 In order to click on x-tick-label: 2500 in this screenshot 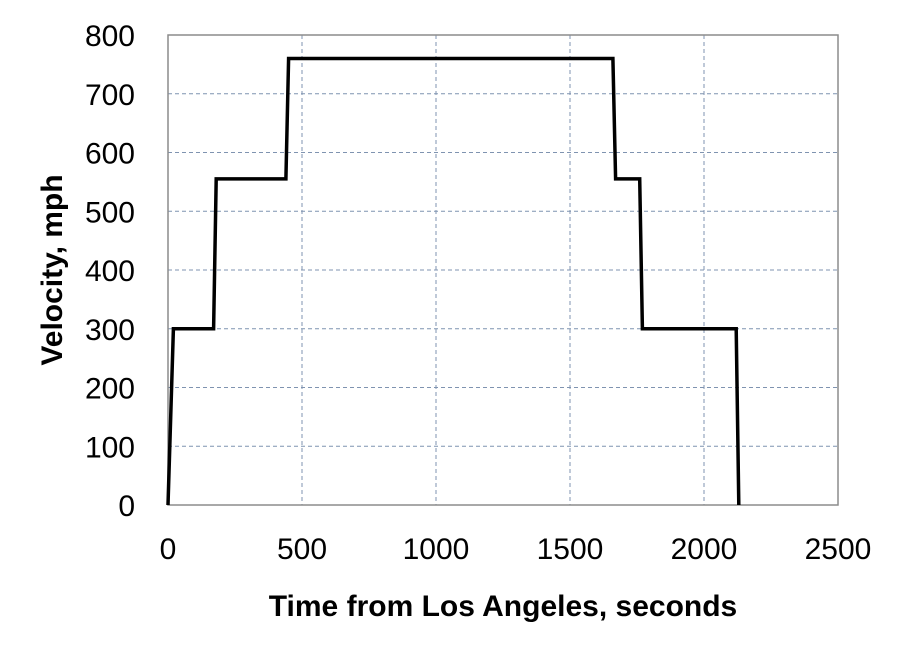, I will do `click(838, 549)`.